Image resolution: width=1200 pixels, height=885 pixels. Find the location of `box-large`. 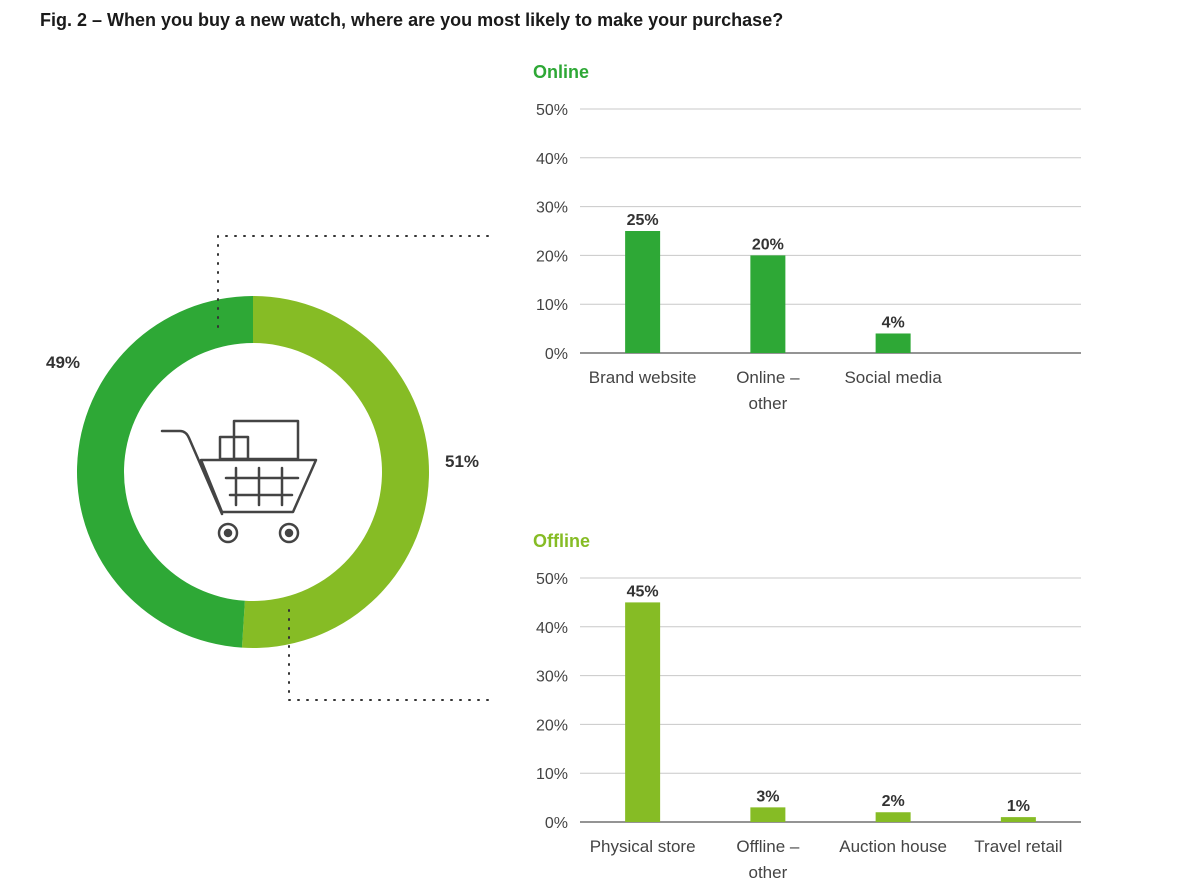

box-large is located at coordinates (266, 440).